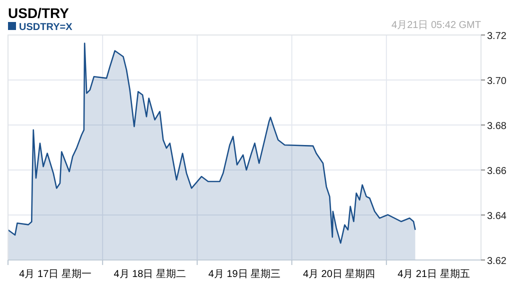 This screenshot has width=531, height=285. What do you see at coordinates (55, 274) in the screenshot?
I see `x-tick-label: 4月 17日 星期一` at bounding box center [55, 274].